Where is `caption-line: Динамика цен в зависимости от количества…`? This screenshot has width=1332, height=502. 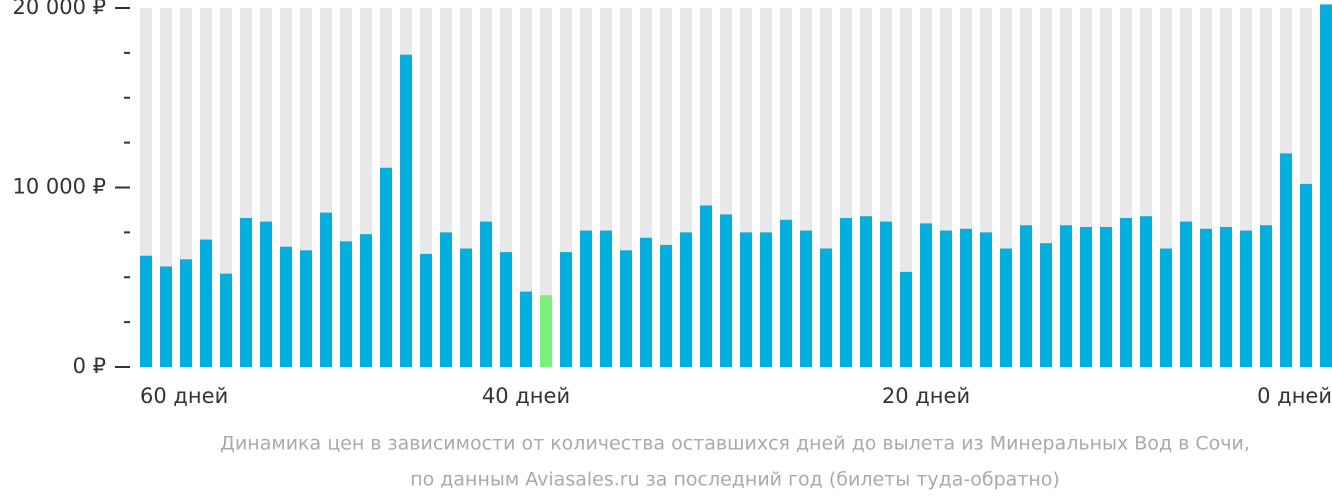 caption-line: Динамика цен в зависимости от количества… is located at coordinates (735, 444).